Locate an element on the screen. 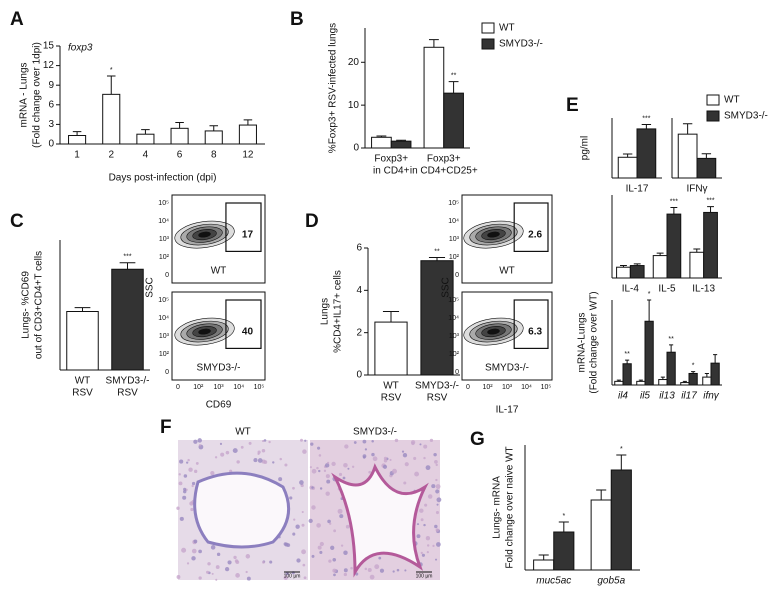 The width and height of the screenshot is (778, 604). chart-title: foxp3 is located at coordinates (80, 48).